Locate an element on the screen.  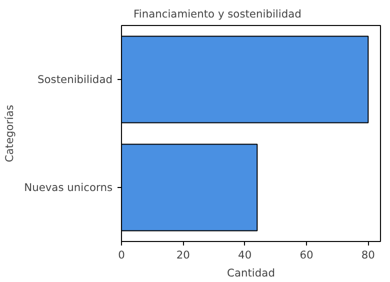
chart-title: Financiamiento y sostenibilidad is located at coordinates (218, 14).